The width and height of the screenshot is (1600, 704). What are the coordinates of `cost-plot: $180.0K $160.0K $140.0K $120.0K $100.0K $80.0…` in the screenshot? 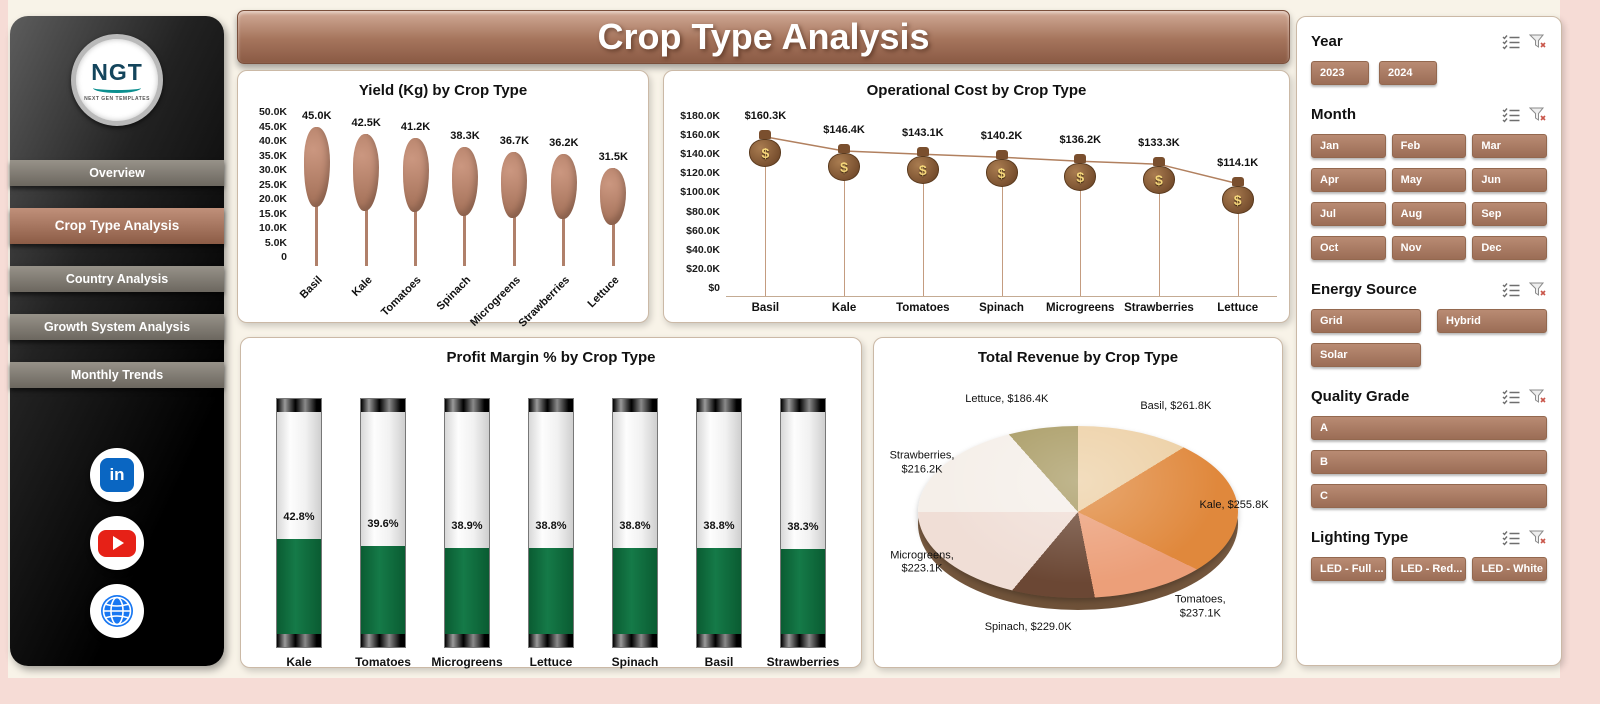 It's located at (974, 212).